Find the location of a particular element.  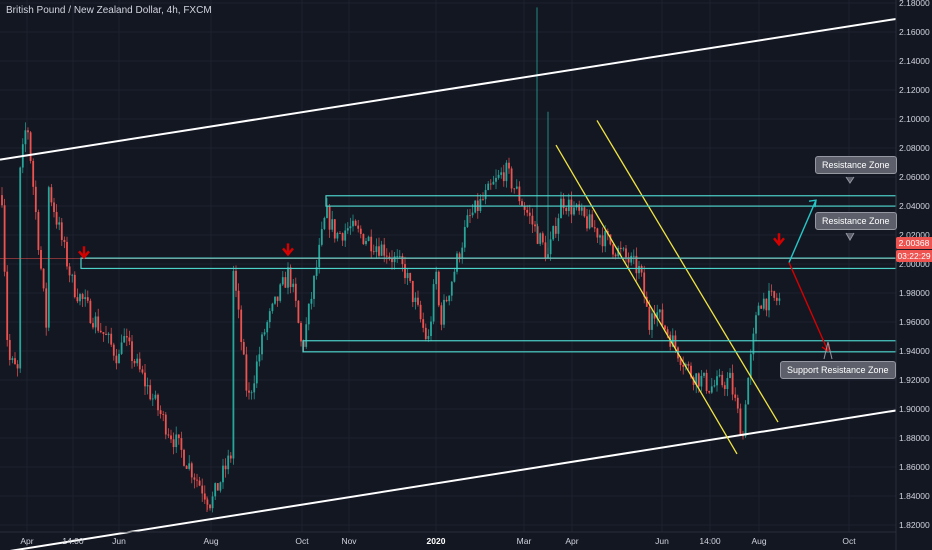

projection-up-arrowhead is located at coordinates (812, 203).